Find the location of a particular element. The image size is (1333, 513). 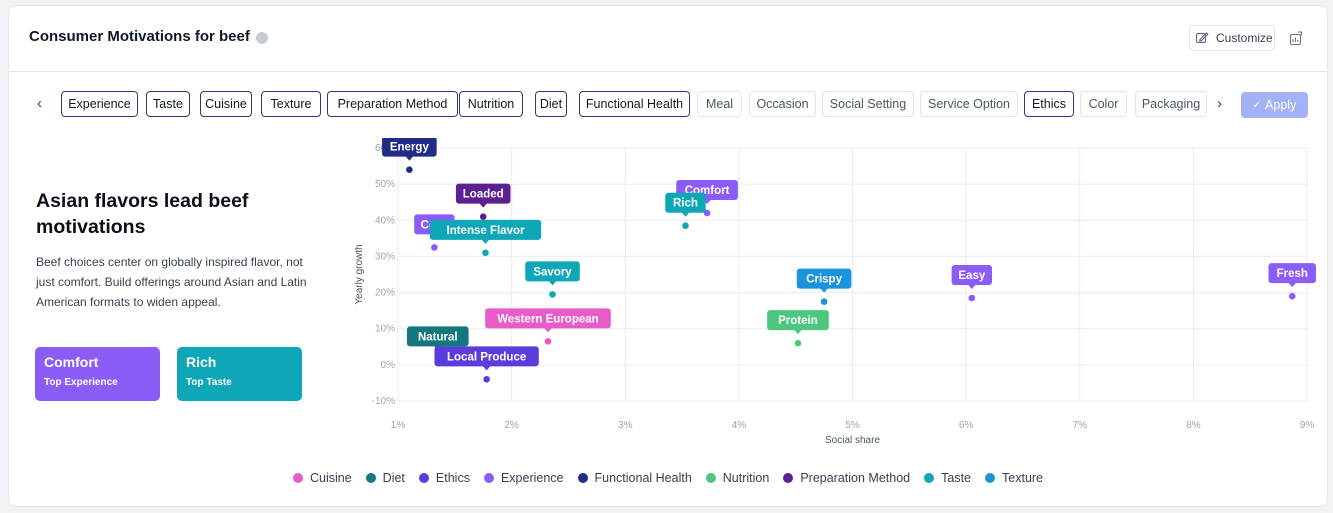

chip-taste: Taste is located at coordinates (168, 104).